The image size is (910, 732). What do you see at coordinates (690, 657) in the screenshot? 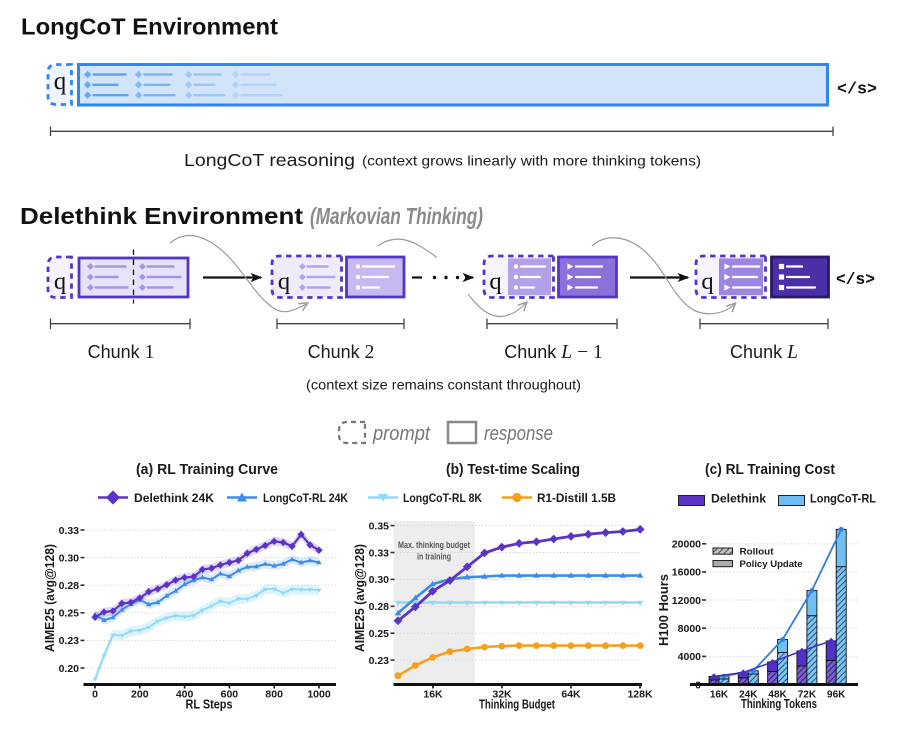
I see `svg-text: 4000` at bounding box center [690, 657].